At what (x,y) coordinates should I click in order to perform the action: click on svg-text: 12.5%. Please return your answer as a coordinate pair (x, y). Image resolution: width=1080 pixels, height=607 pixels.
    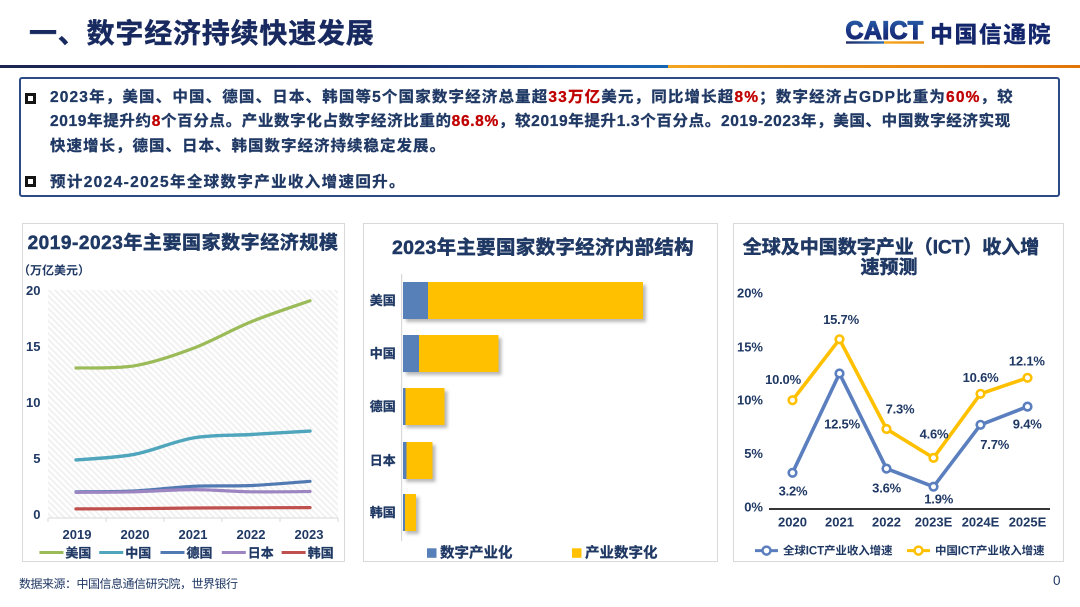
    Looking at the image, I should click on (842, 424).